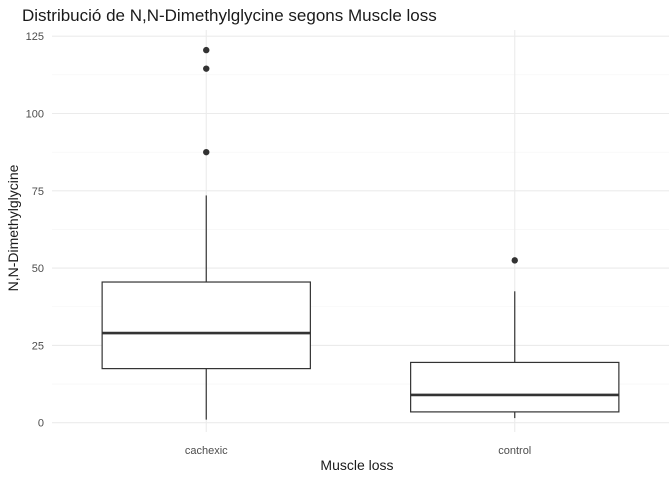 This screenshot has width=672, height=480. I want to click on y-tick-label: 75, so click(38, 192).